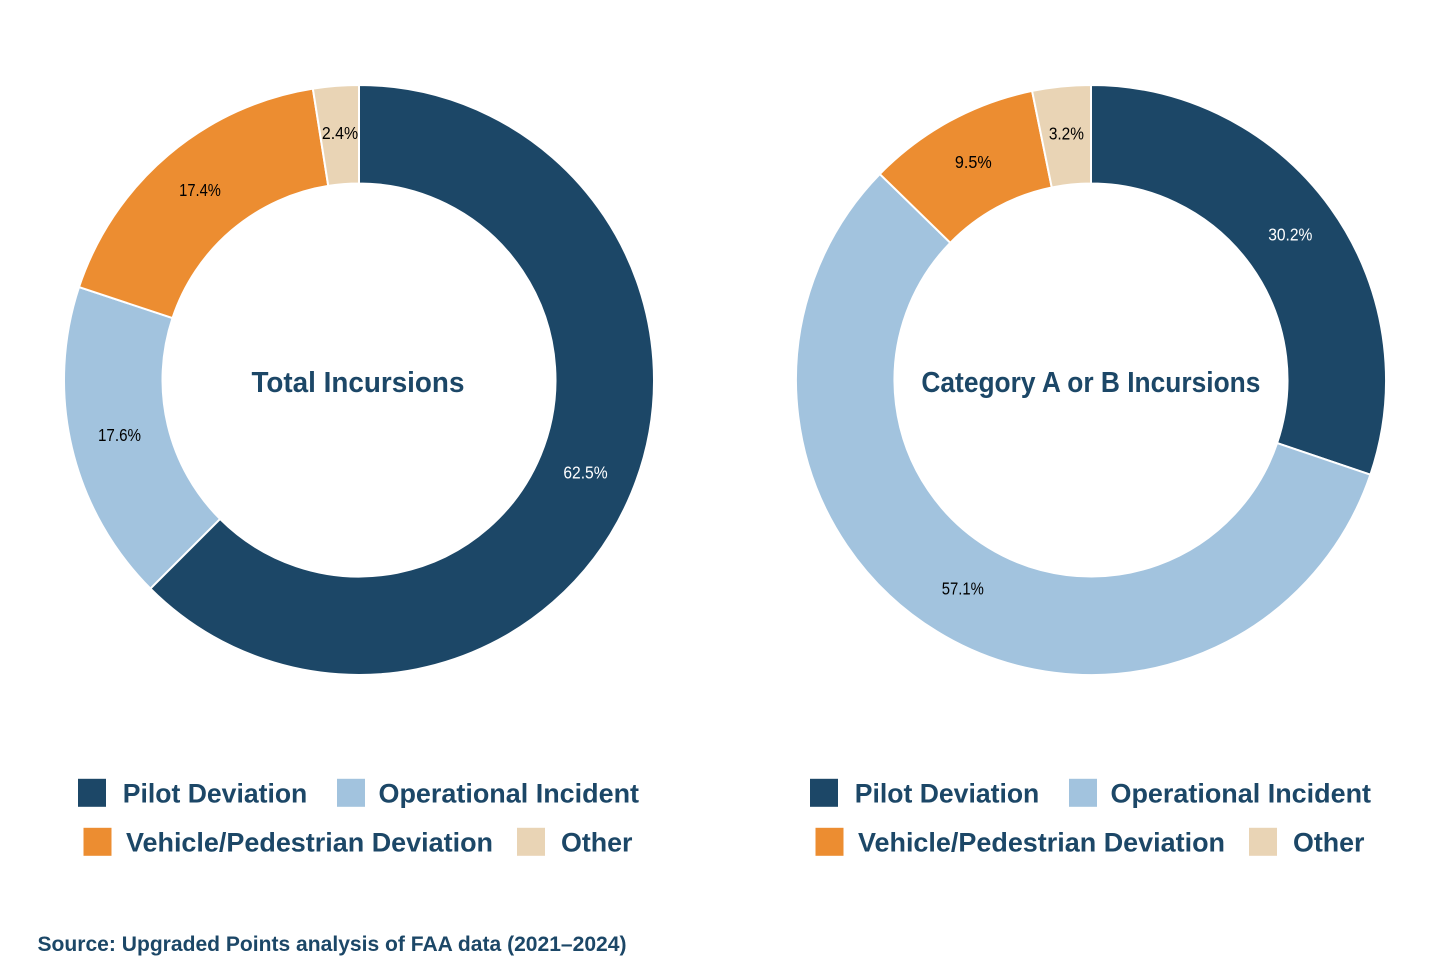 Image resolution: width=1450 pixels, height=980 pixels. Describe the element at coordinates (1290, 235) in the screenshot. I see `svg-text: 30.2%` at that location.